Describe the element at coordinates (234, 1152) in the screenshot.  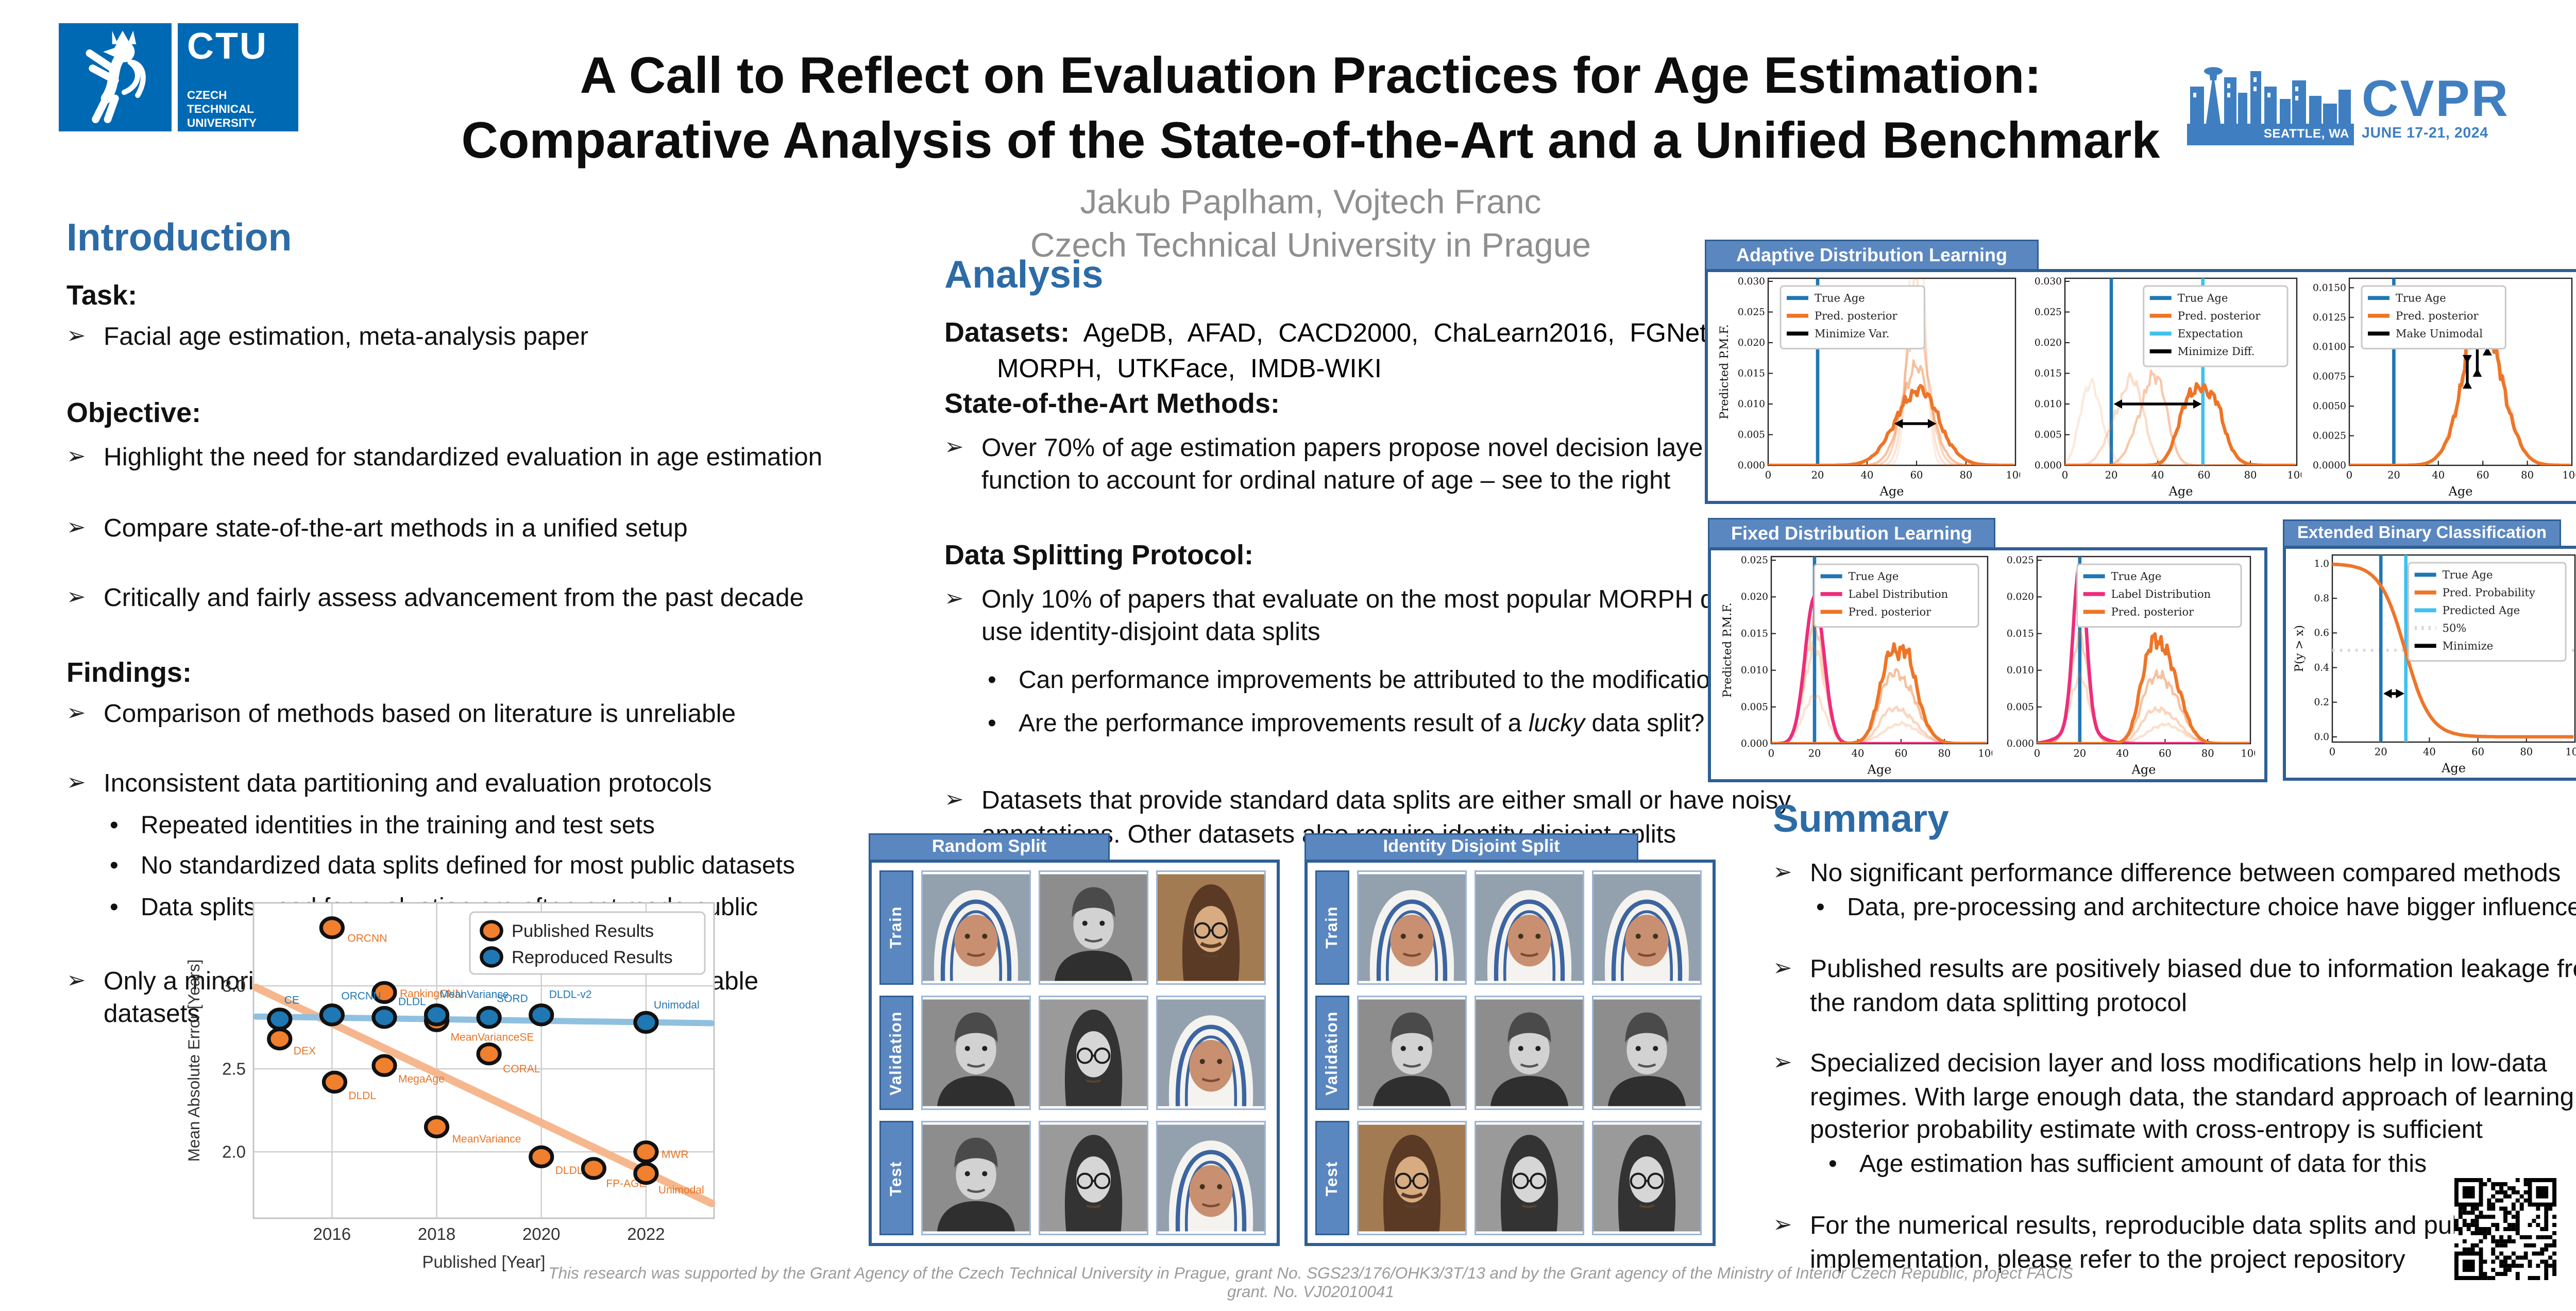
I see `svg-text: 2.0` at that location.